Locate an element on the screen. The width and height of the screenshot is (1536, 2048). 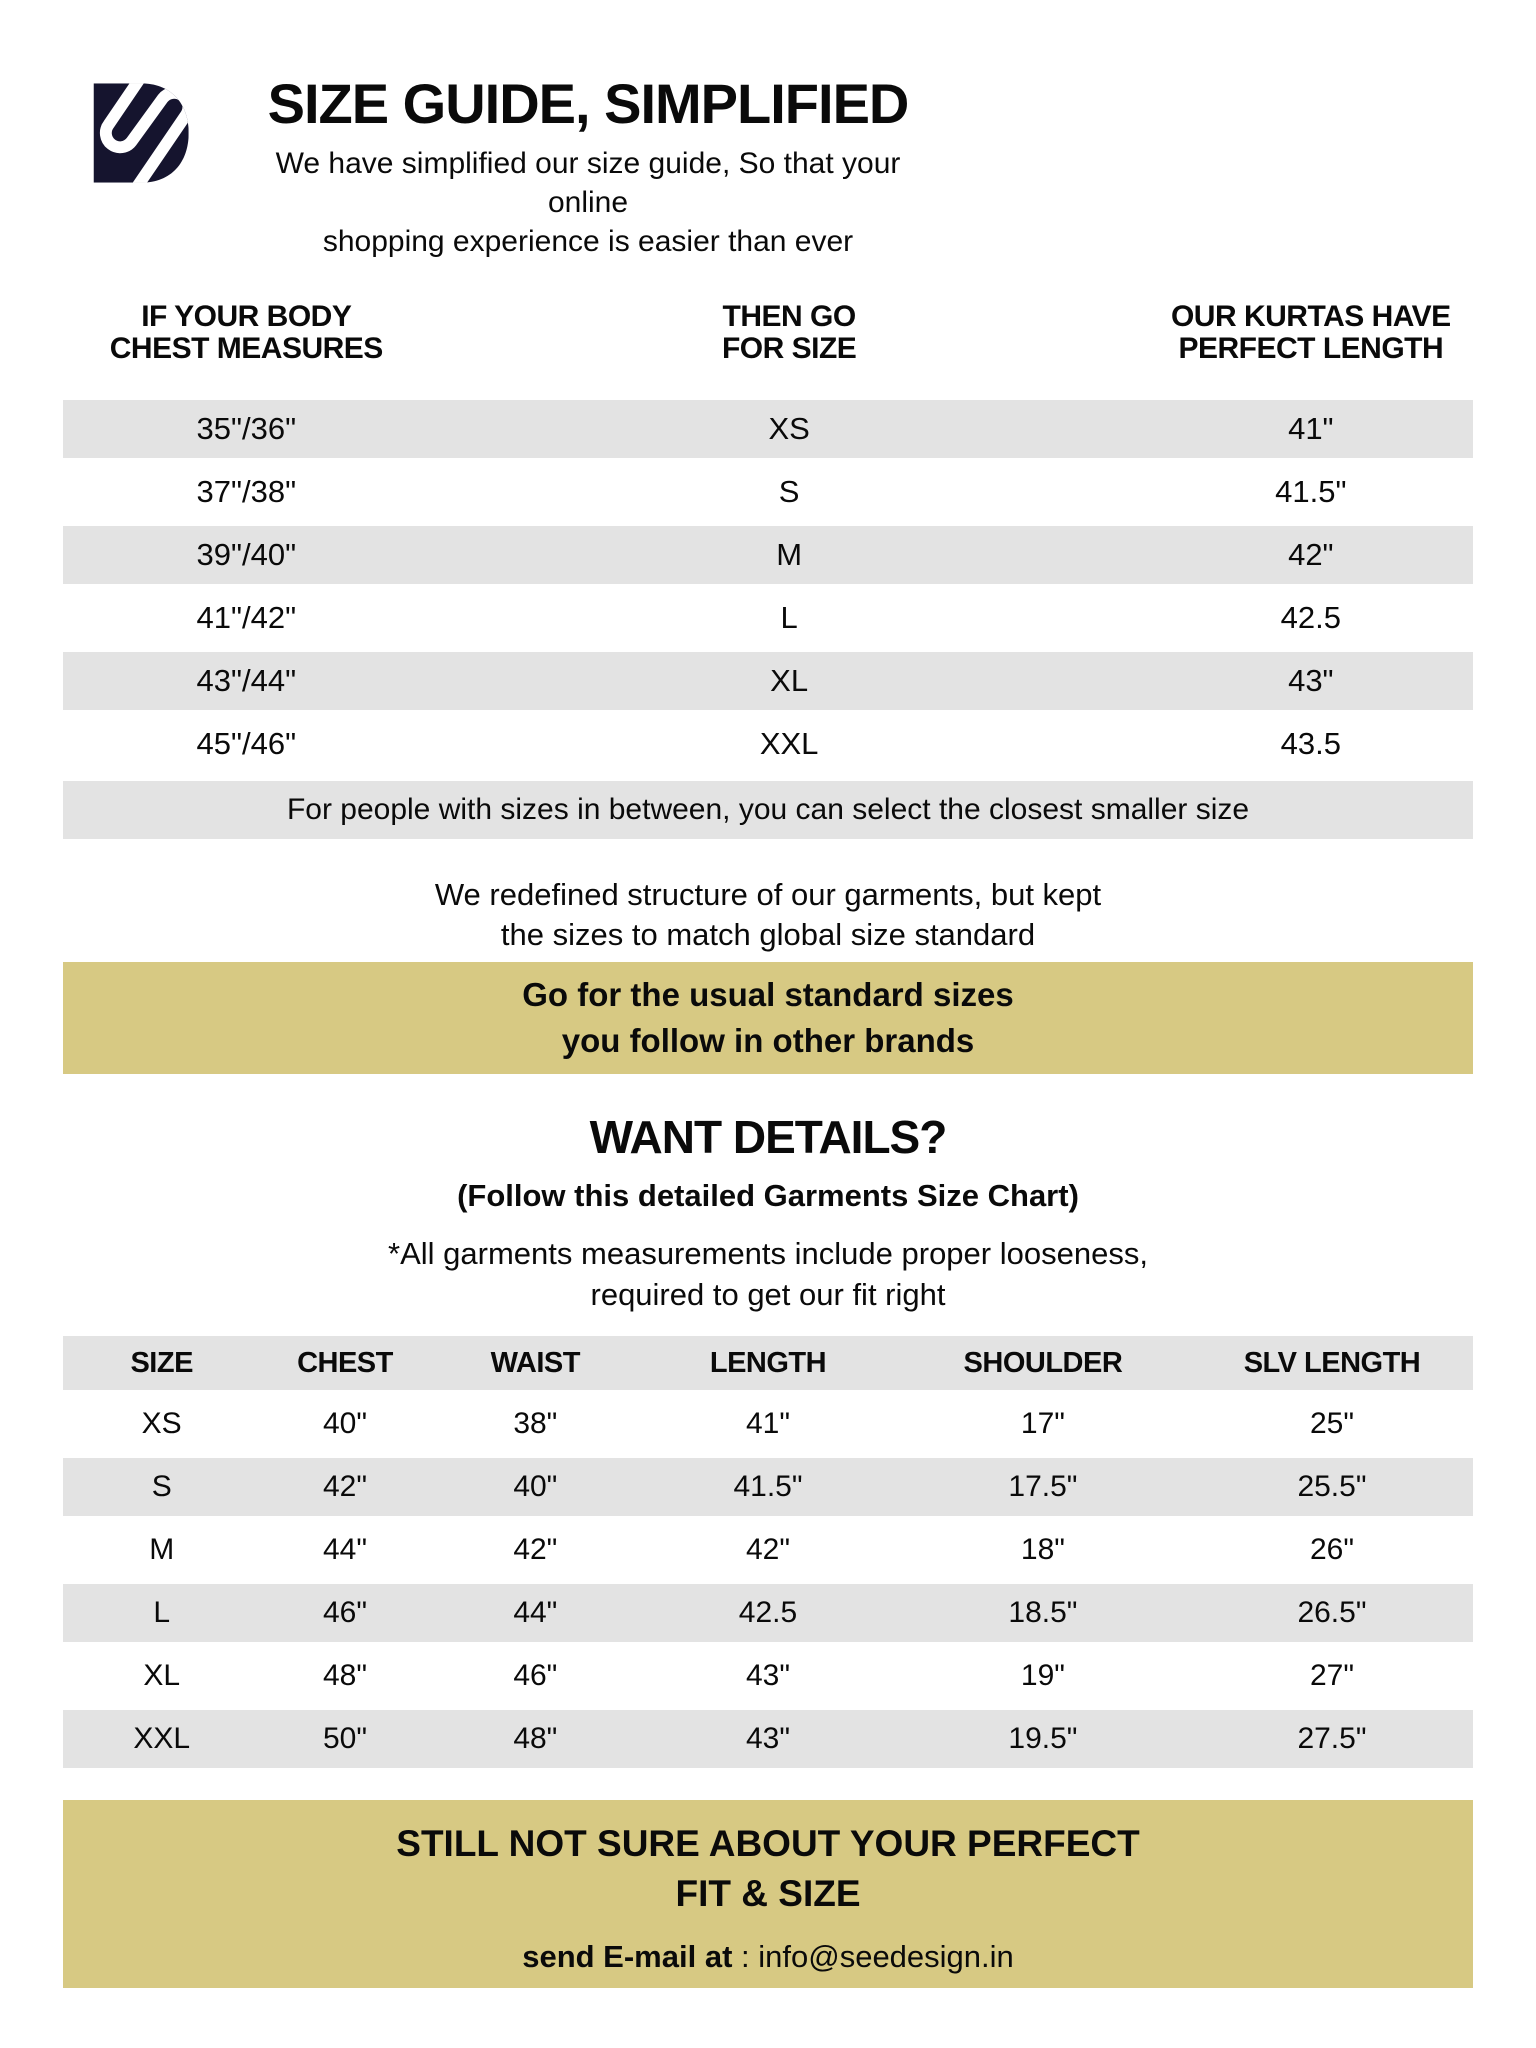
column-header-slv-length: SLV LENGTH is located at coordinates (1332, 1362).